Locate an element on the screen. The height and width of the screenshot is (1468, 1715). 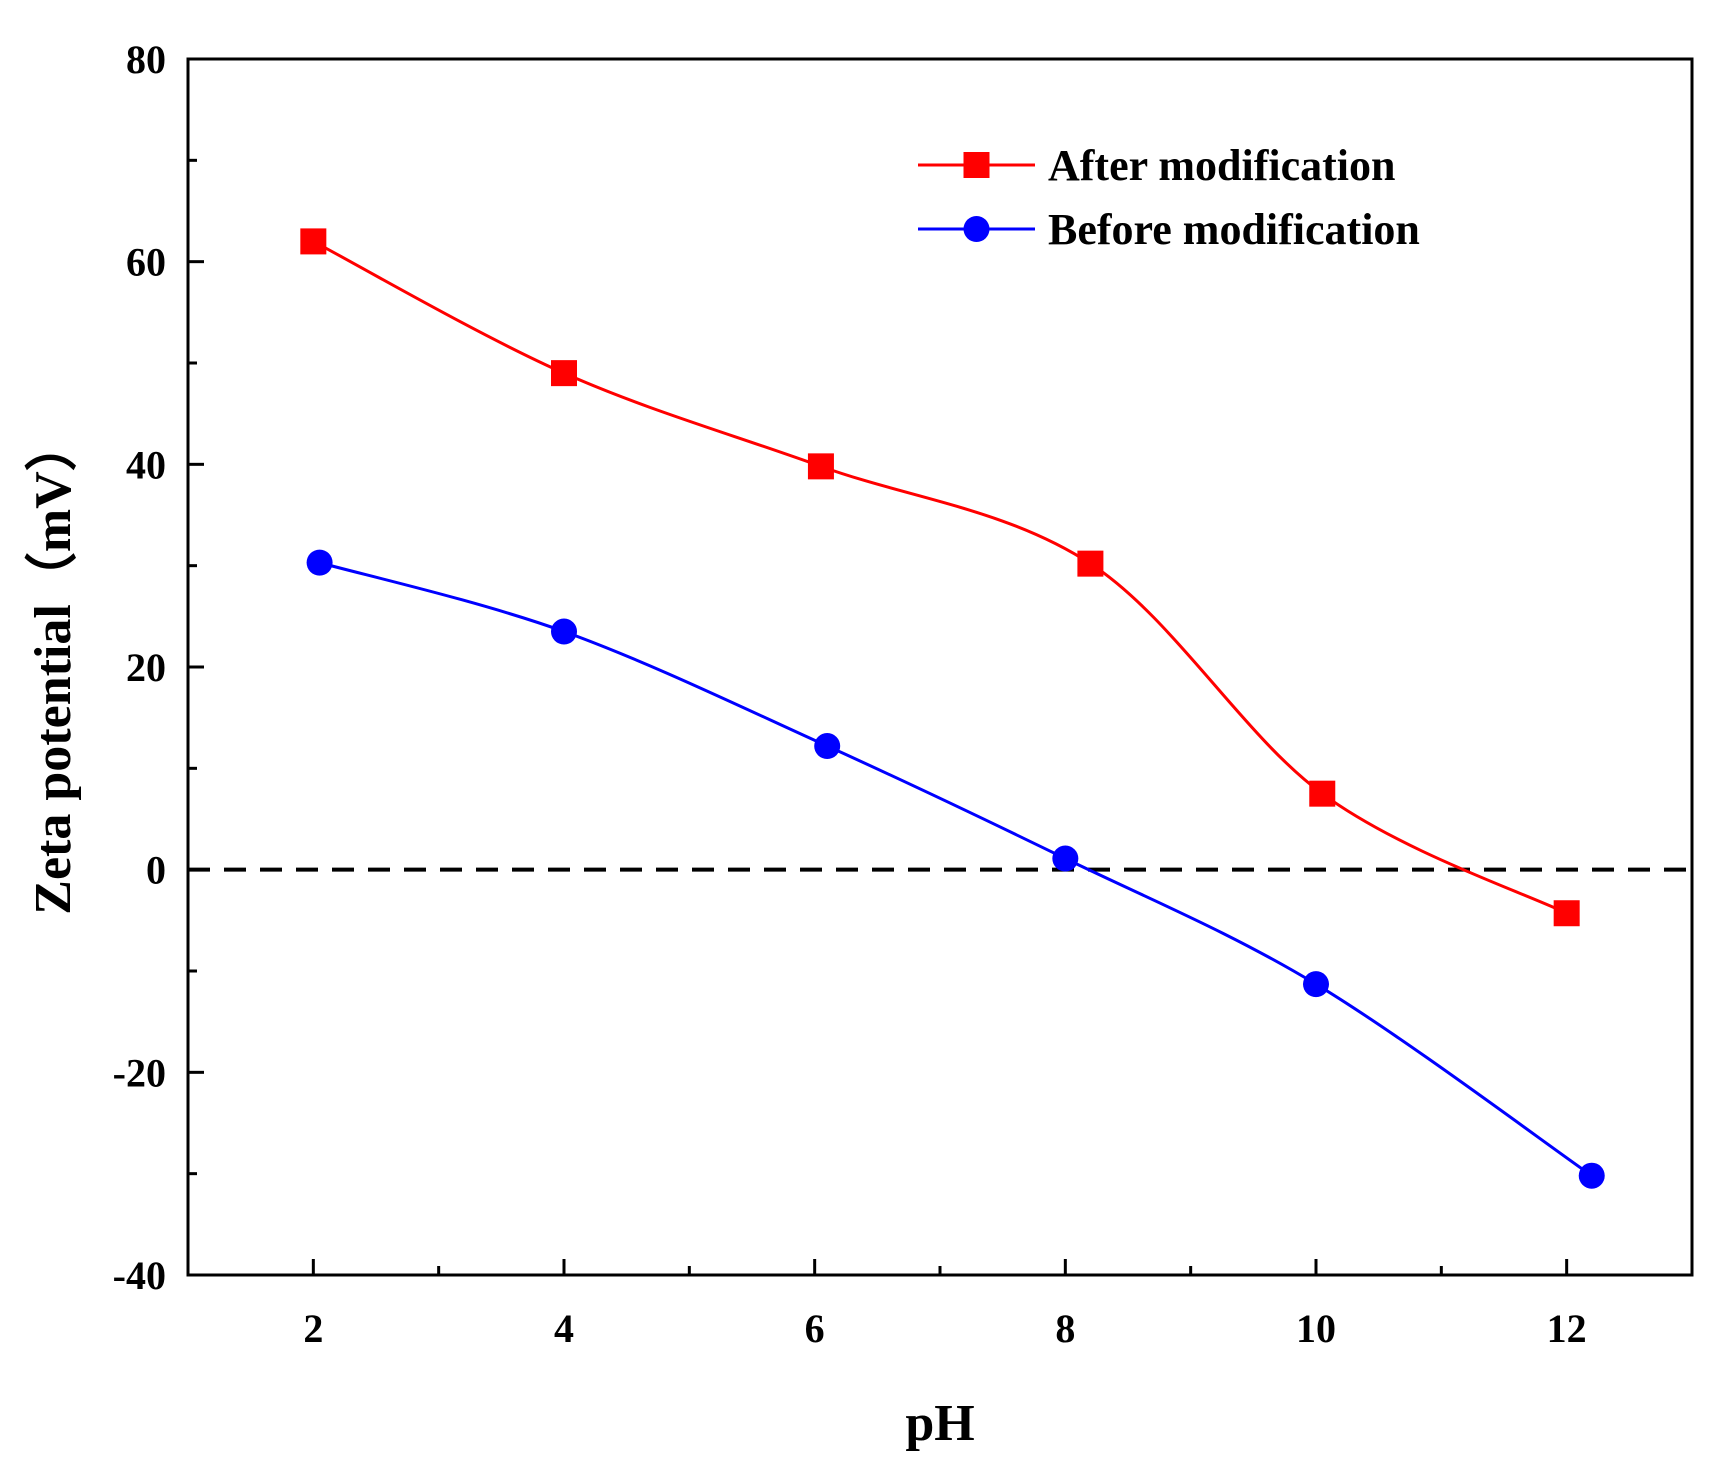
x-tick-label: 6 is located at coordinates (815, 1328).